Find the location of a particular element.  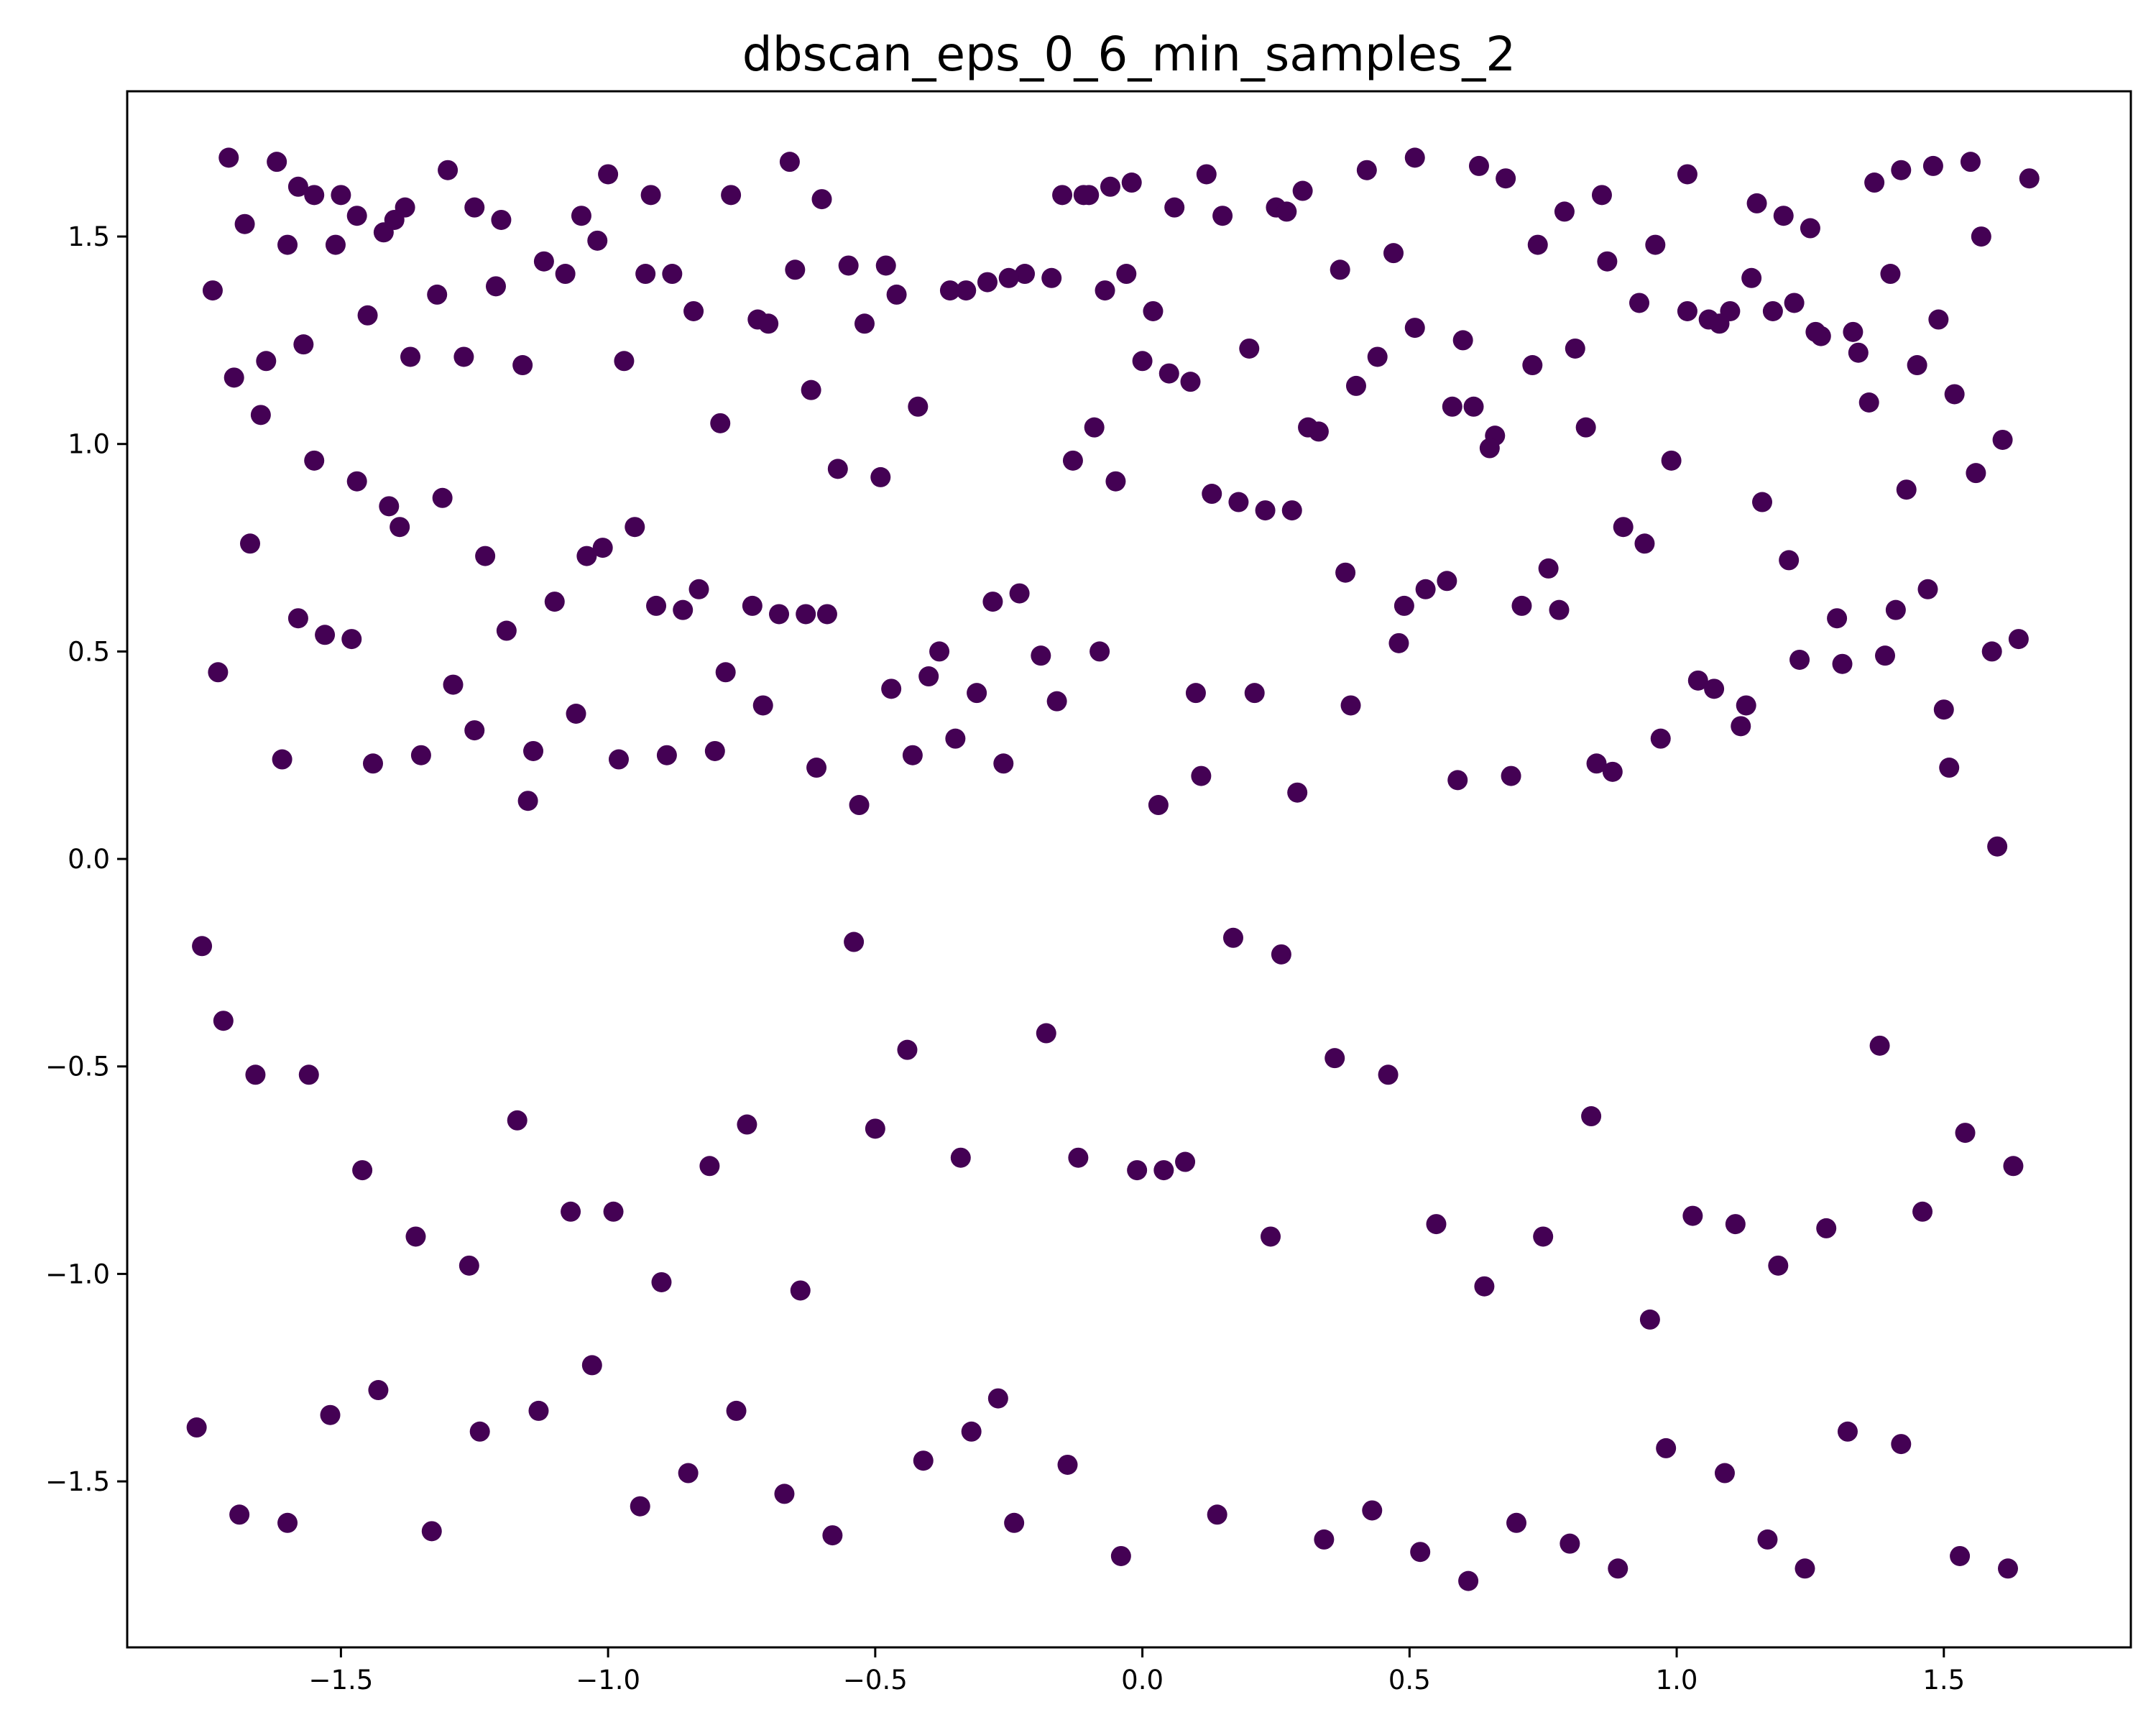

y-tick-label: 1.5 is located at coordinates (89, 236).